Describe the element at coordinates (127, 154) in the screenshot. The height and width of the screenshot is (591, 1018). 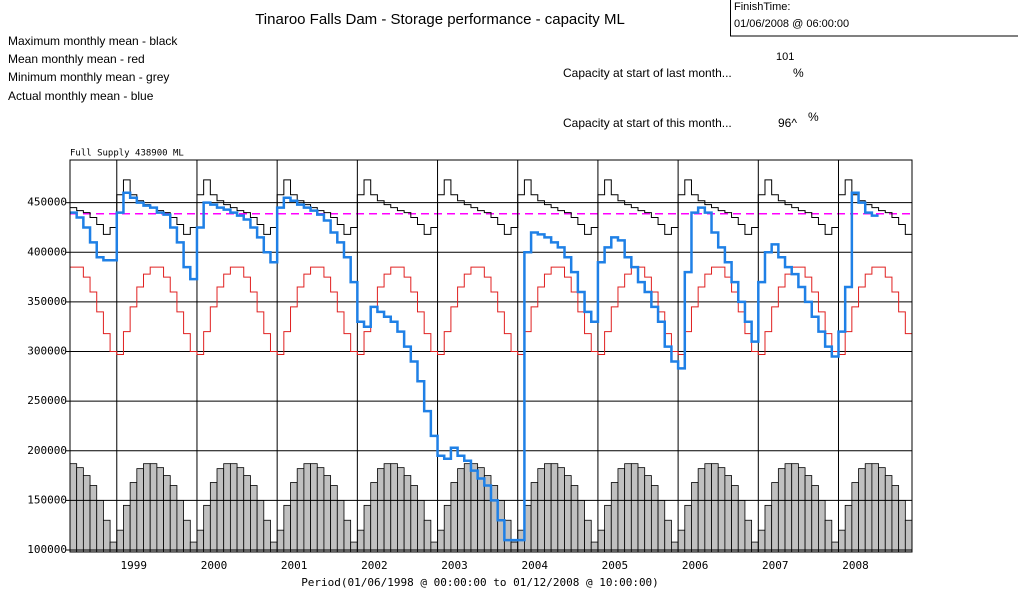
I see `full-supply-label: Full Supply 438900 ML` at that location.